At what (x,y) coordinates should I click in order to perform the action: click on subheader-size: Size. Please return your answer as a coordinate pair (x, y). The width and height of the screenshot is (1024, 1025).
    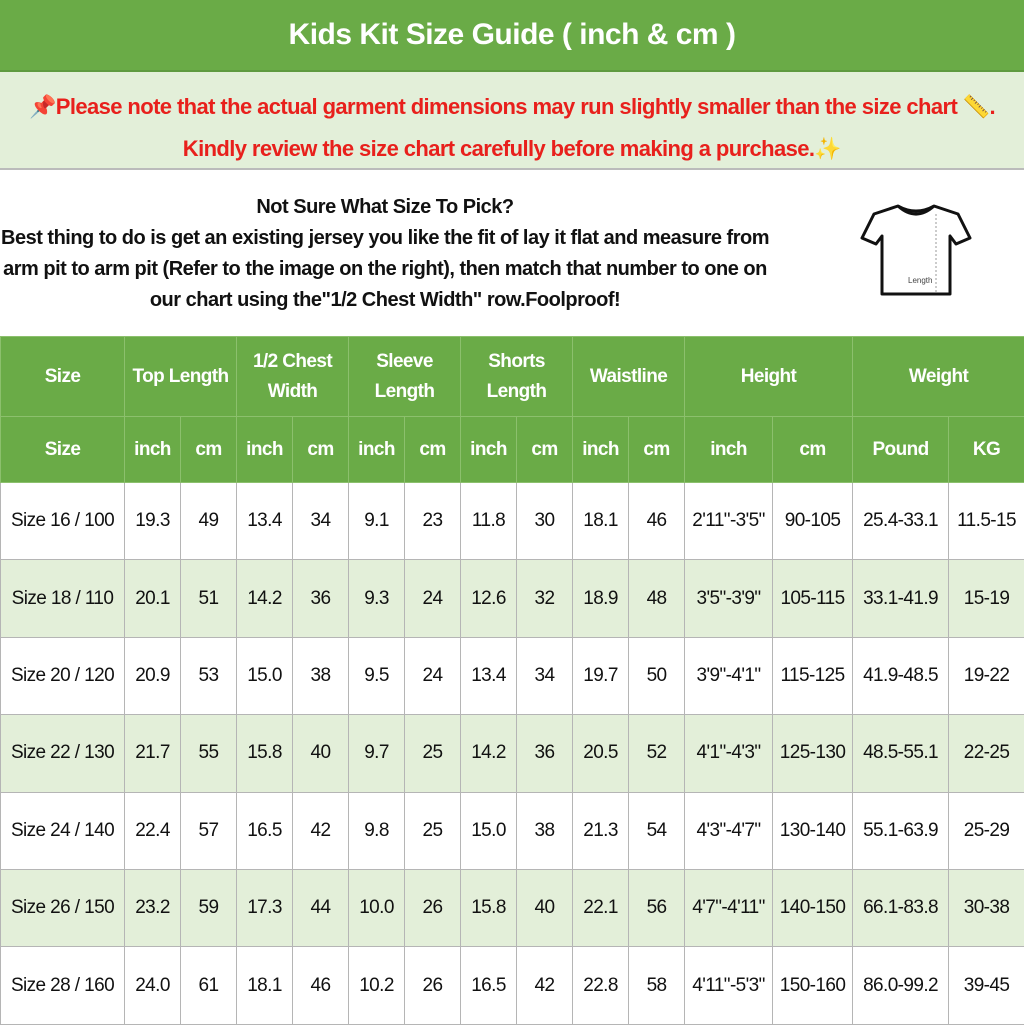
    Looking at the image, I should click on (63, 450).